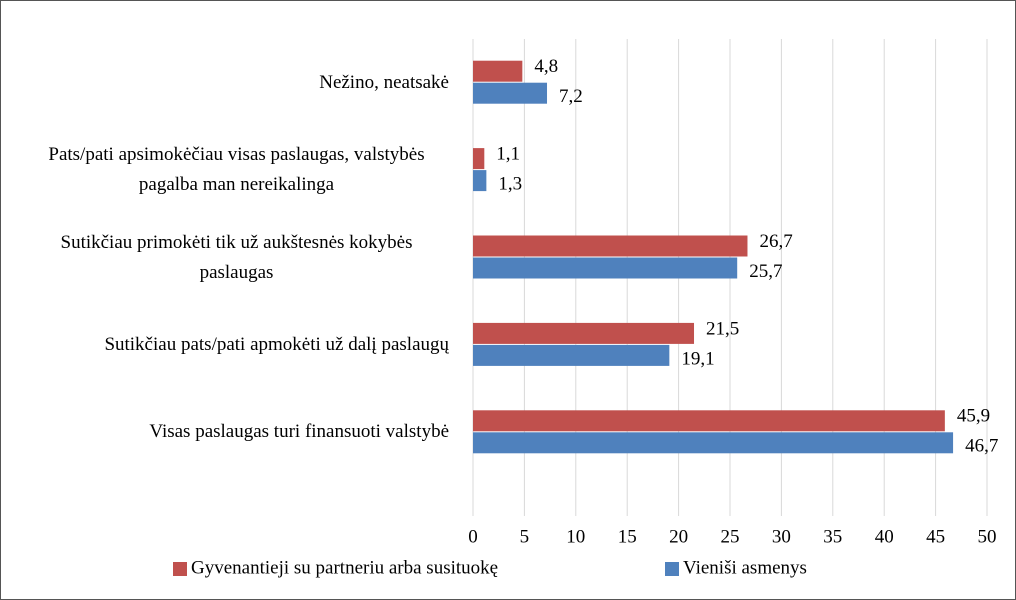 The height and width of the screenshot is (600, 1016). I want to click on data-label: 19,1, so click(697, 358).